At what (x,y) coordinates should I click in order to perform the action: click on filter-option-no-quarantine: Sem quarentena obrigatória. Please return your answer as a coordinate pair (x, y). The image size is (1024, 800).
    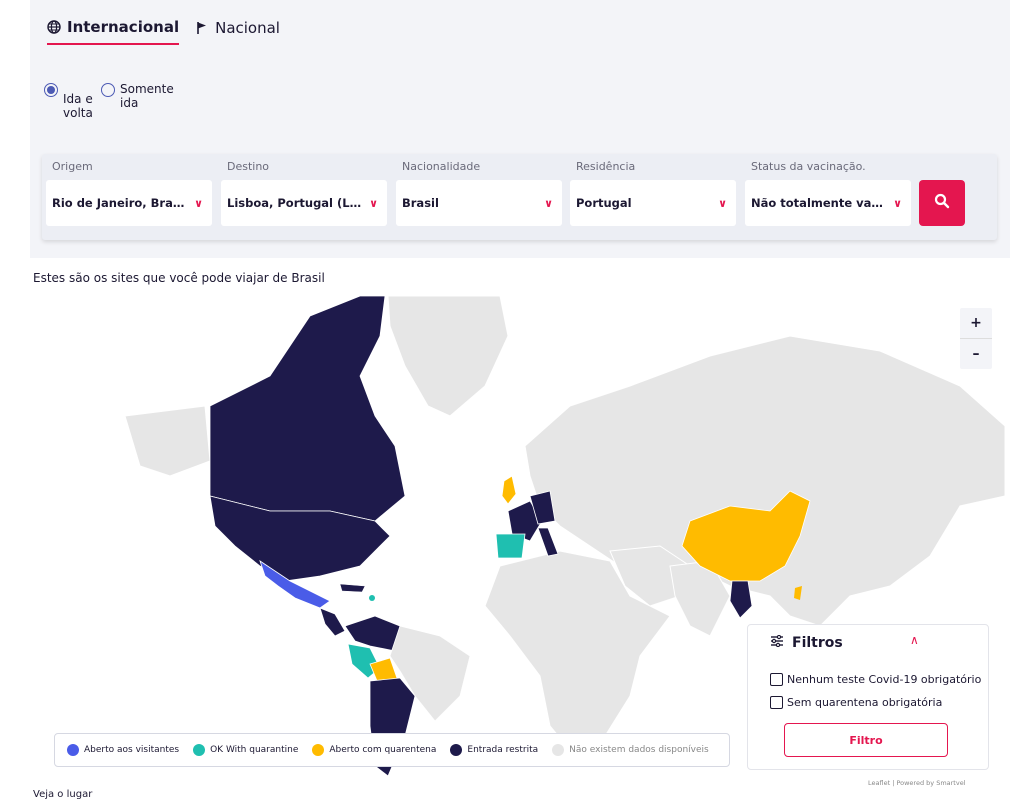
    Looking at the image, I should click on (856, 702).